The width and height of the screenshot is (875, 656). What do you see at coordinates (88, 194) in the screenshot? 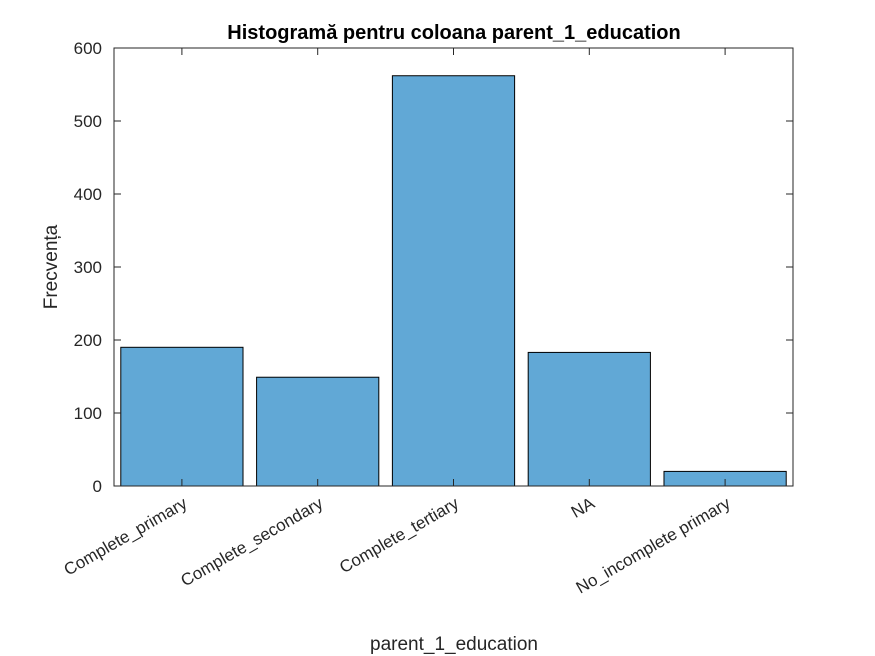
I see `y-tick-label: 400` at bounding box center [88, 194].